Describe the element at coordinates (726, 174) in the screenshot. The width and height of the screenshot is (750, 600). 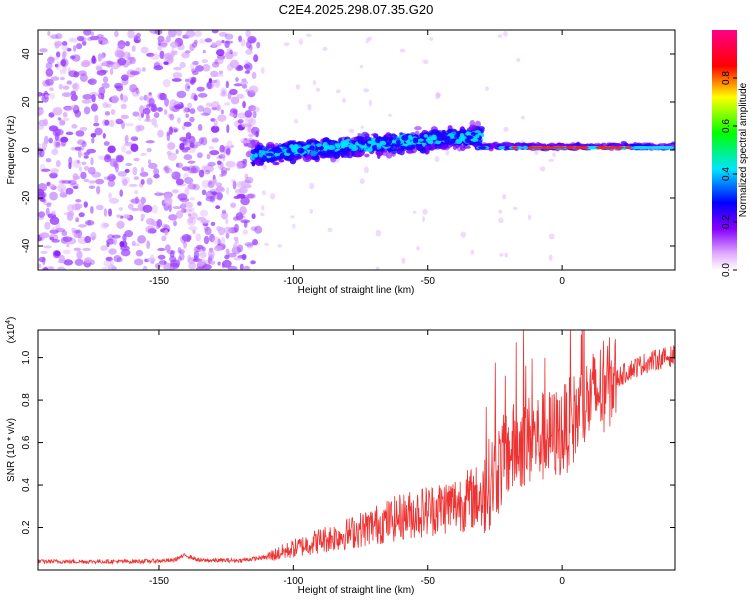
I see `colorbar-tick-label: 0.4` at that location.